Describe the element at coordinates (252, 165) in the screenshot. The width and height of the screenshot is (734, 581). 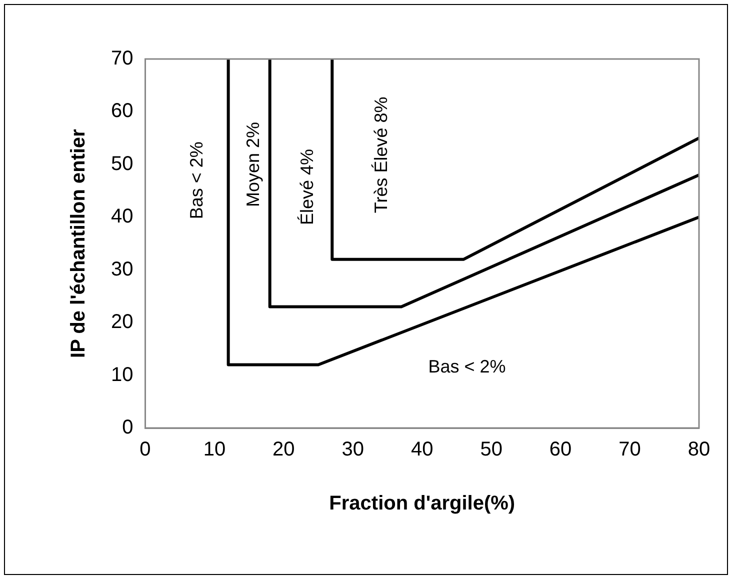
I see `annotation: Moyen 2%` at that location.